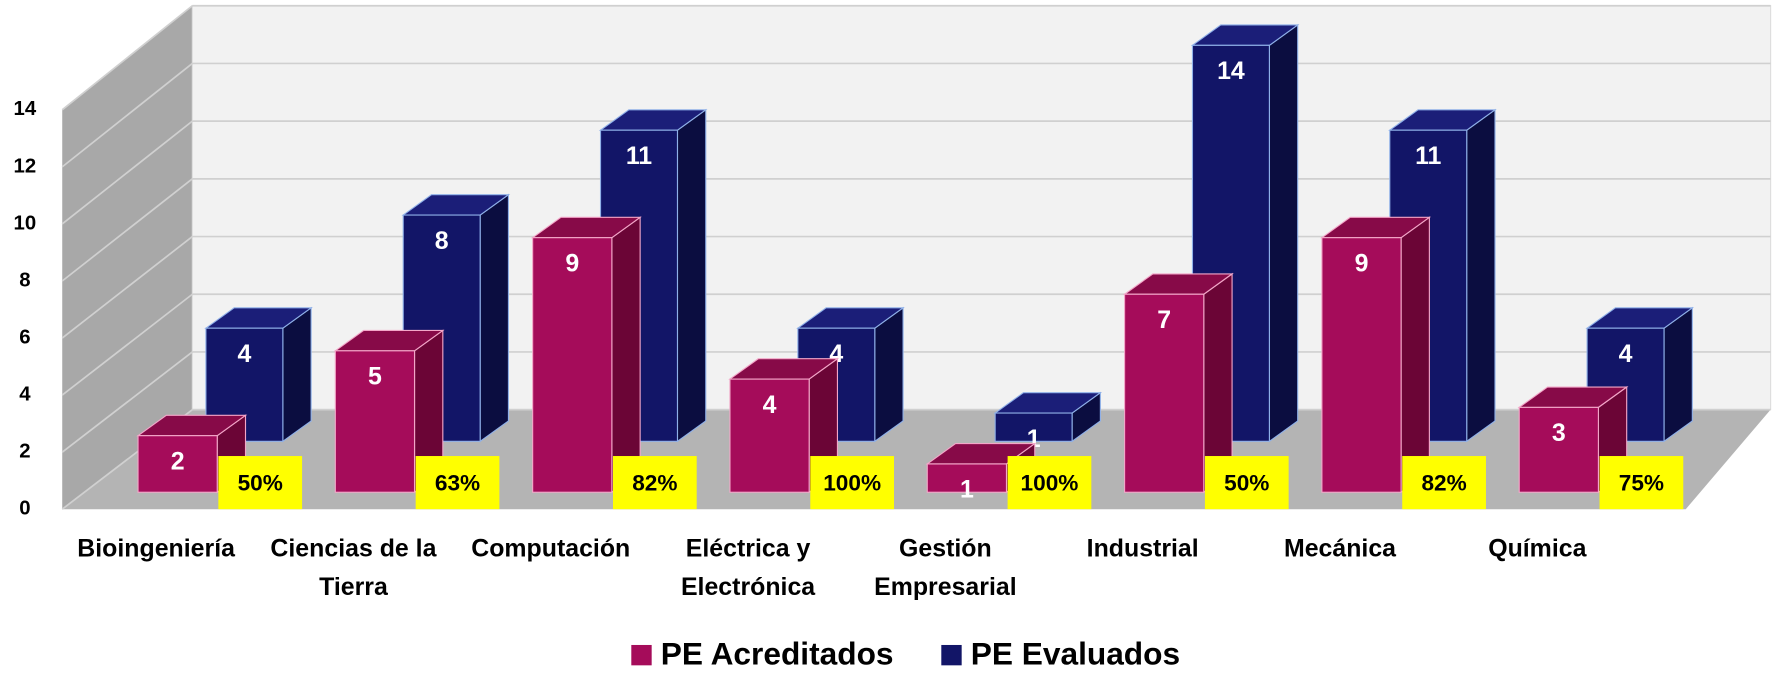 This screenshot has width=1774, height=679. Describe the element at coordinates (442, 241) in the screenshot. I see `value-label: 8` at that location.